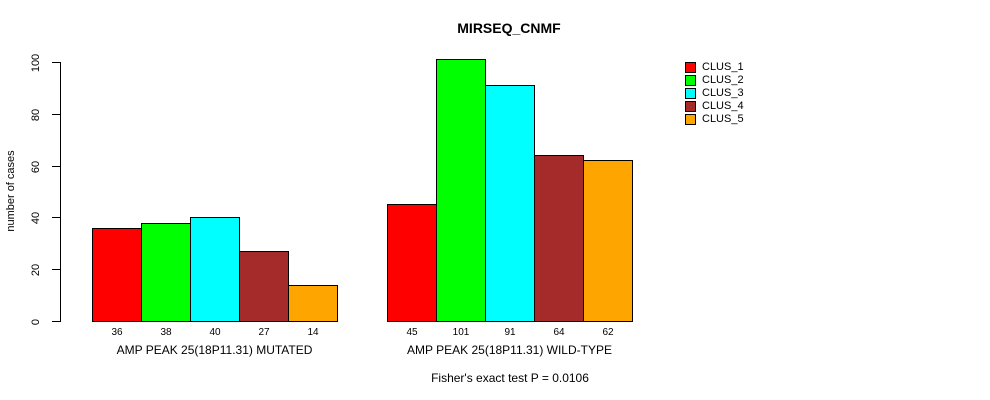 This screenshot has width=990, height=400. I want to click on legend-label-clus_1: CLUS_1, so click(723, 67).